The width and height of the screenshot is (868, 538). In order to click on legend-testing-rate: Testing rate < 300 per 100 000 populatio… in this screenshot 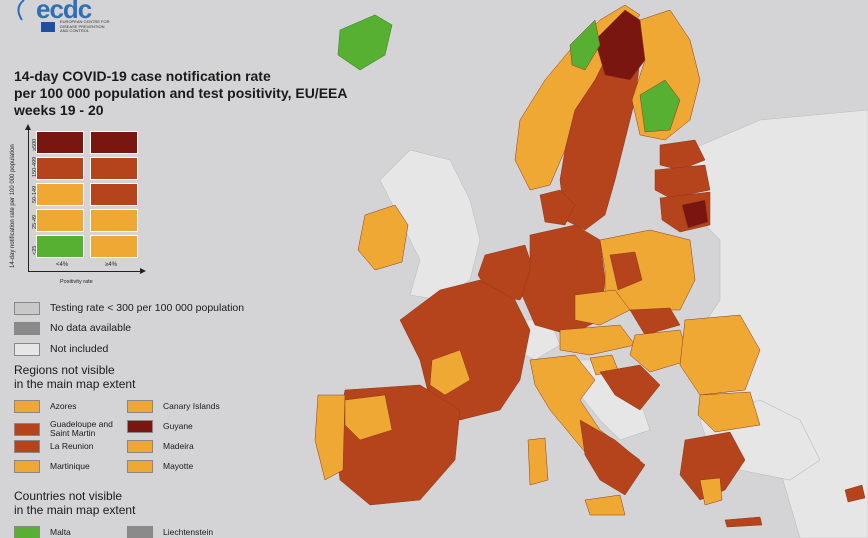, I will do `click(129, 308)`.